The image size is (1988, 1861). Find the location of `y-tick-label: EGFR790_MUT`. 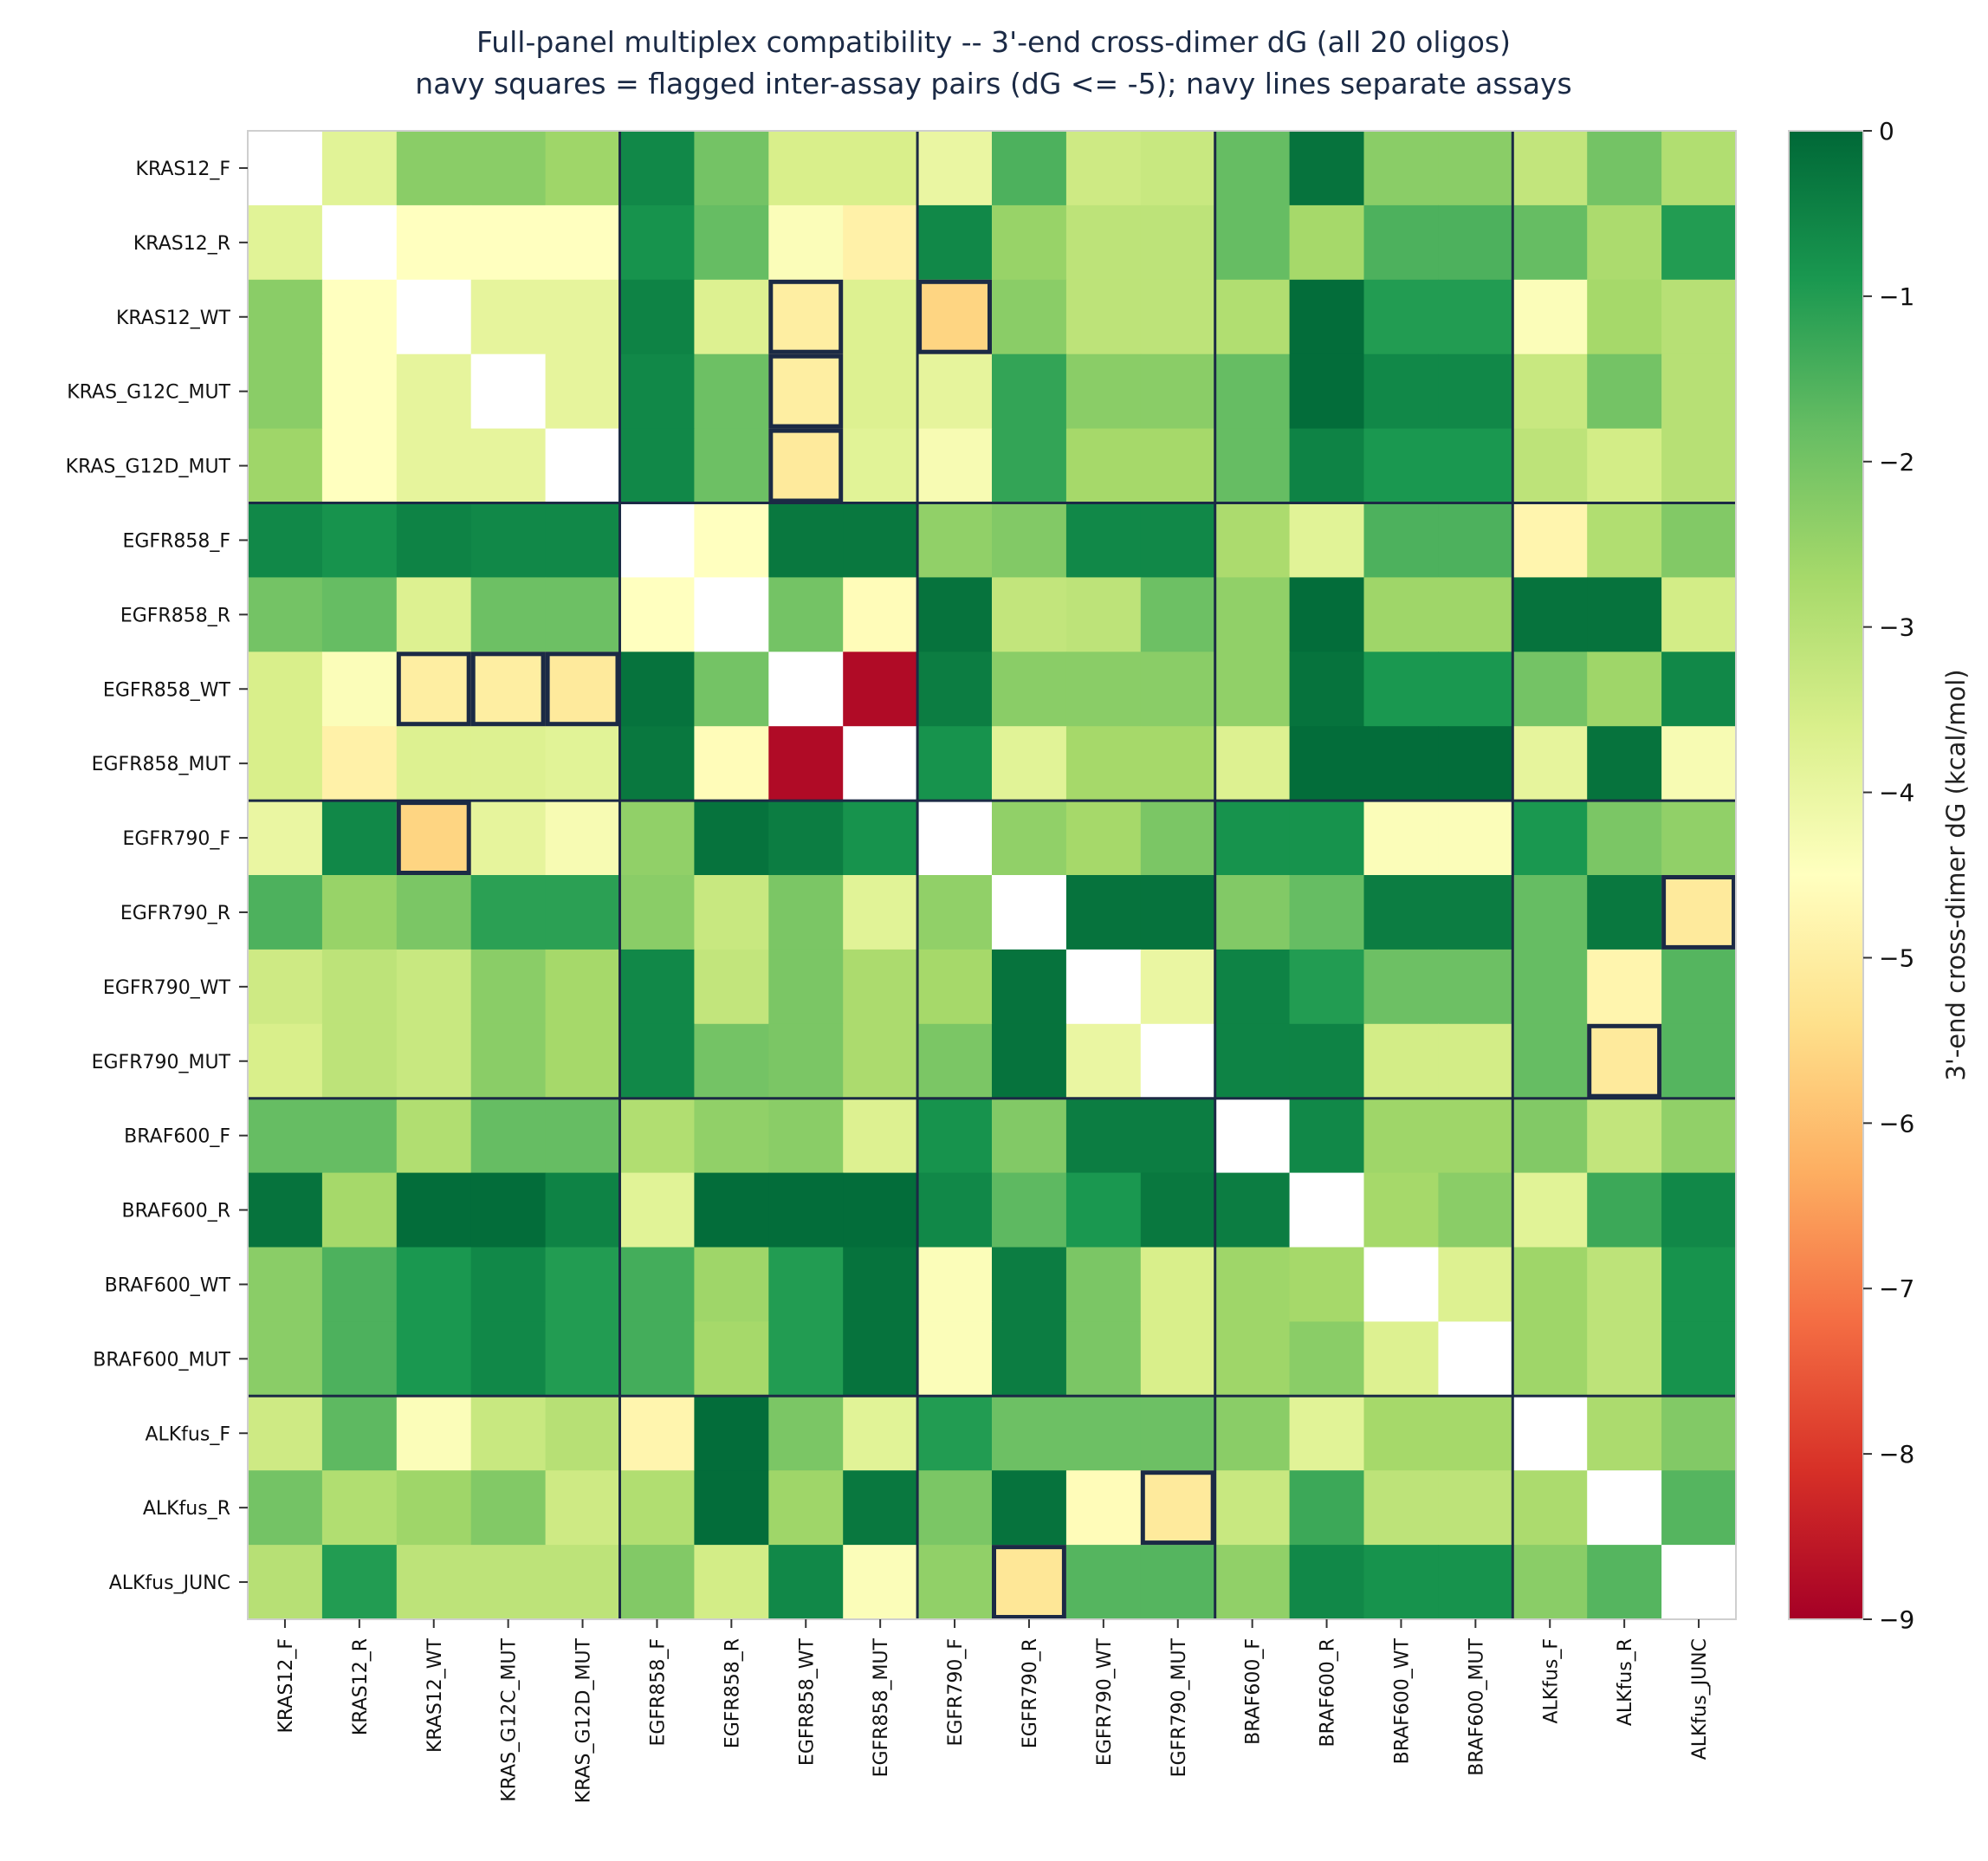

y-tick-label: EGFR790_MUT is located at coordinates (161, 1062).